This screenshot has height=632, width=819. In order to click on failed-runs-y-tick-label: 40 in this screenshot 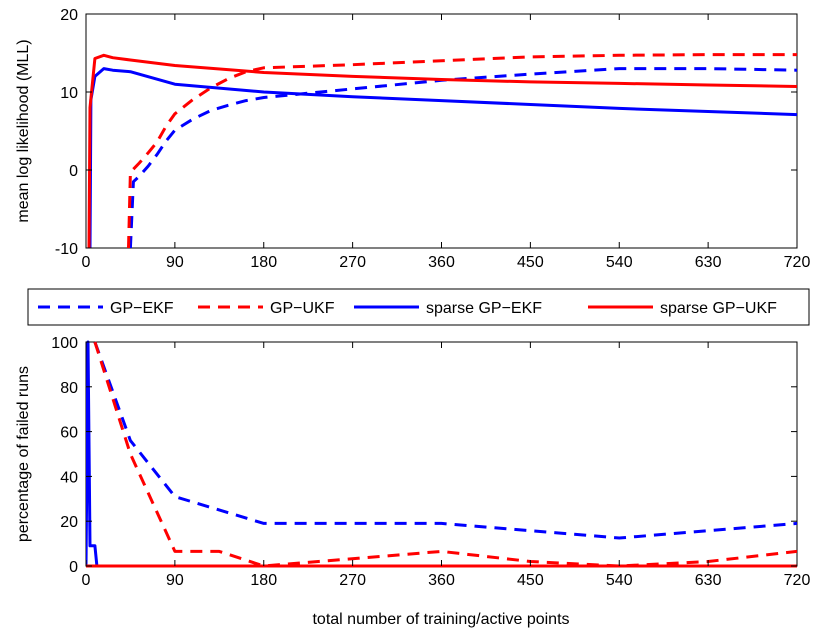, I will do `click(69, 477)`.